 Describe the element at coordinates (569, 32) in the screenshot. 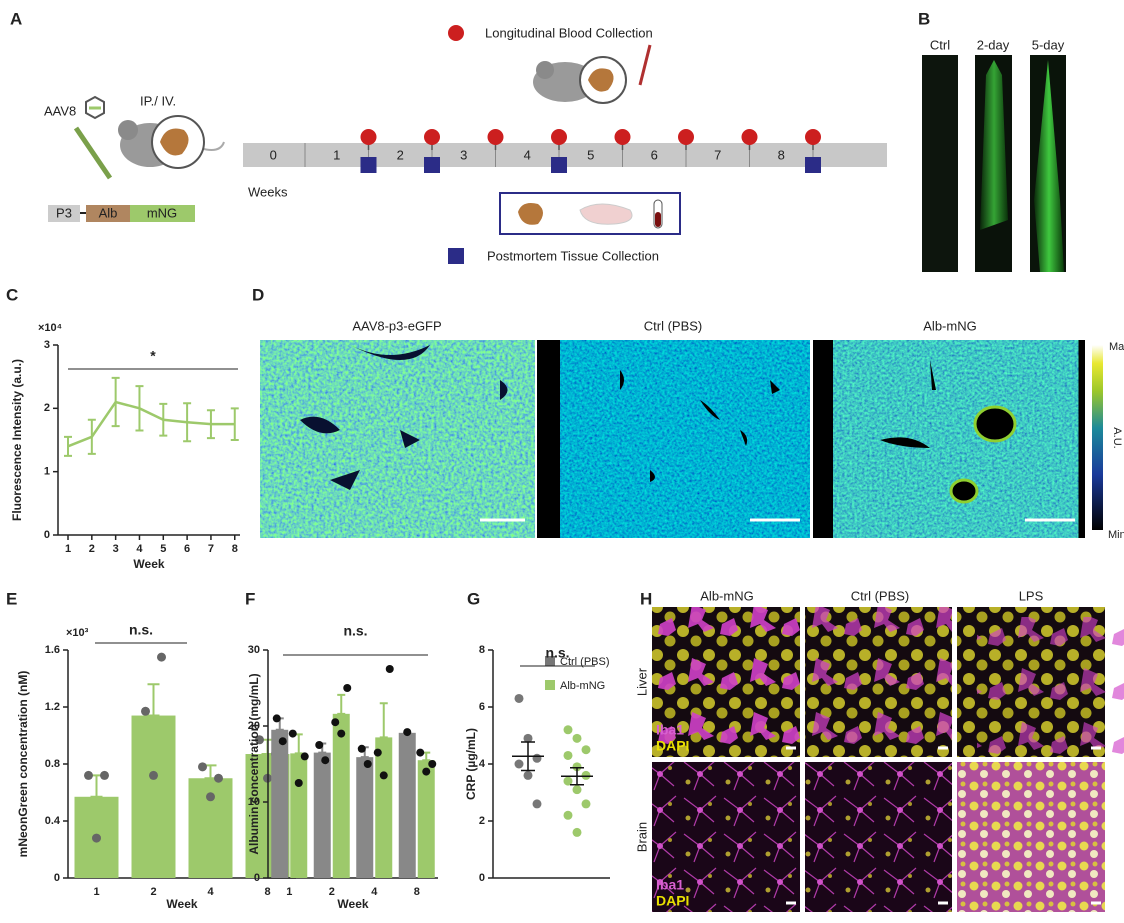

I see `legend-text: Longitudinal Blood Collection` at that location.